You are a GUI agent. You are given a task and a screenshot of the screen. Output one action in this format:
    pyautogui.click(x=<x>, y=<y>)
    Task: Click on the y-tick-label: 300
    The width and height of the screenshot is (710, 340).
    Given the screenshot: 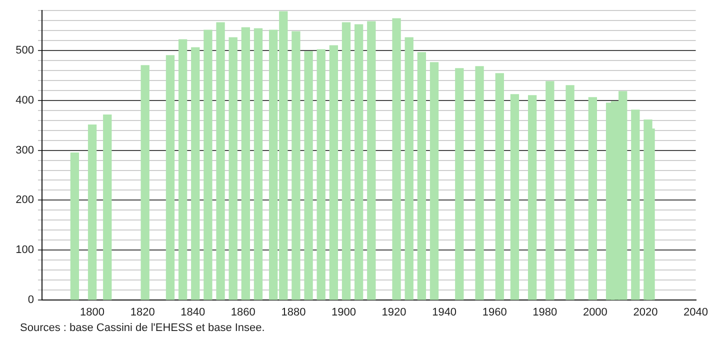 What is the action you would take?
    pyautogui.click(x=25, y=150)
    